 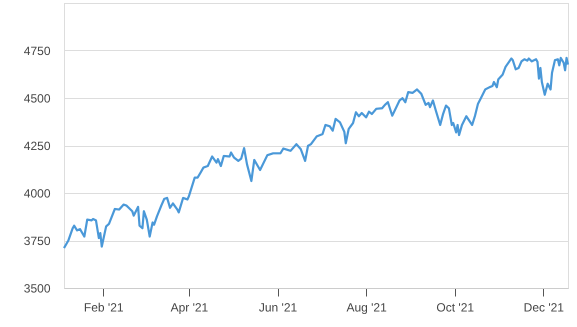 What do you see at coordinates (37, 193) in the screenshot?
I see `y-tick-label: 4000` at bounding box center [37, 193].